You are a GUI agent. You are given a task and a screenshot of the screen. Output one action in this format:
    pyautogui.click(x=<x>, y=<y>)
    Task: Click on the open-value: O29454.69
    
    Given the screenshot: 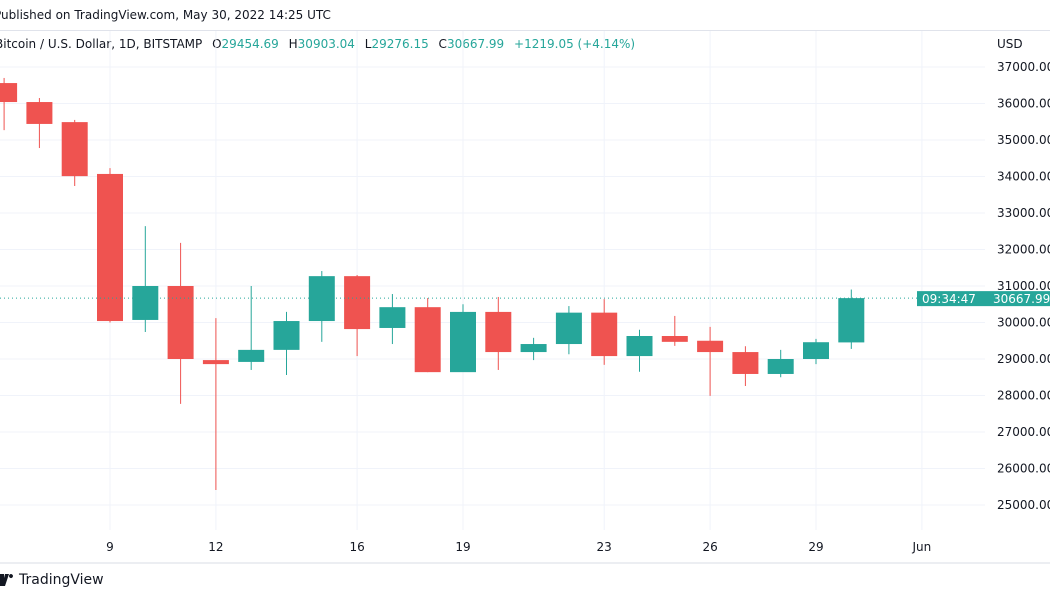 What is the action you would take?
    pyautogui.click(x=245, y=44)
    